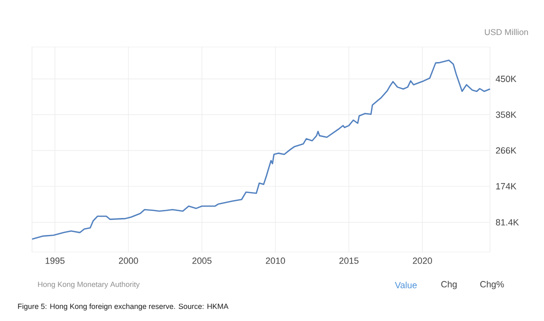 Image resolution: width=544 pixels, height=321 pixels. Describe the element at coordinates (492, 285) in the screenshot. I see `text: Chg%` at that location.